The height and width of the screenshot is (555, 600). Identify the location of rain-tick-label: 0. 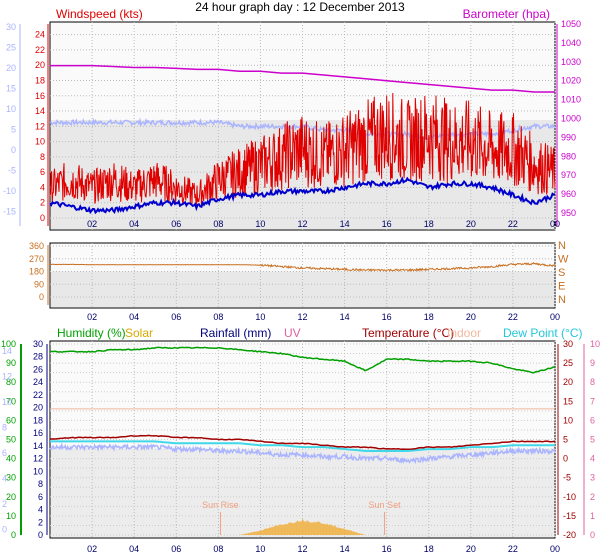
(40, 535).